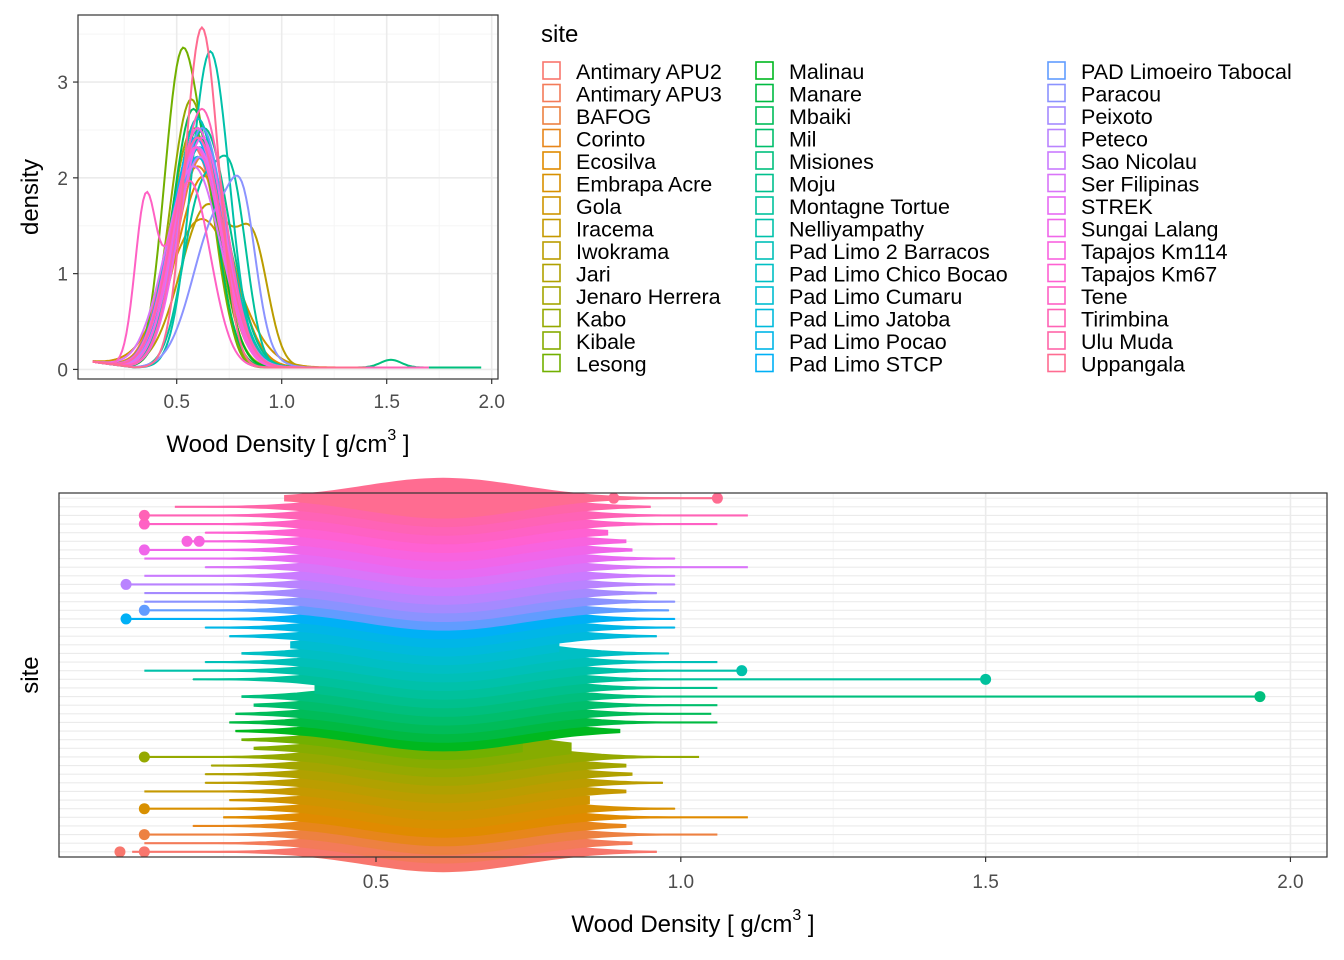 The width and height of the screenshot is (1344, 960). What do you see at coordinates (1149, 230) in the screenshot?
I see `legend-label: Sungai Lalang` at bounding box center [1149, 230].